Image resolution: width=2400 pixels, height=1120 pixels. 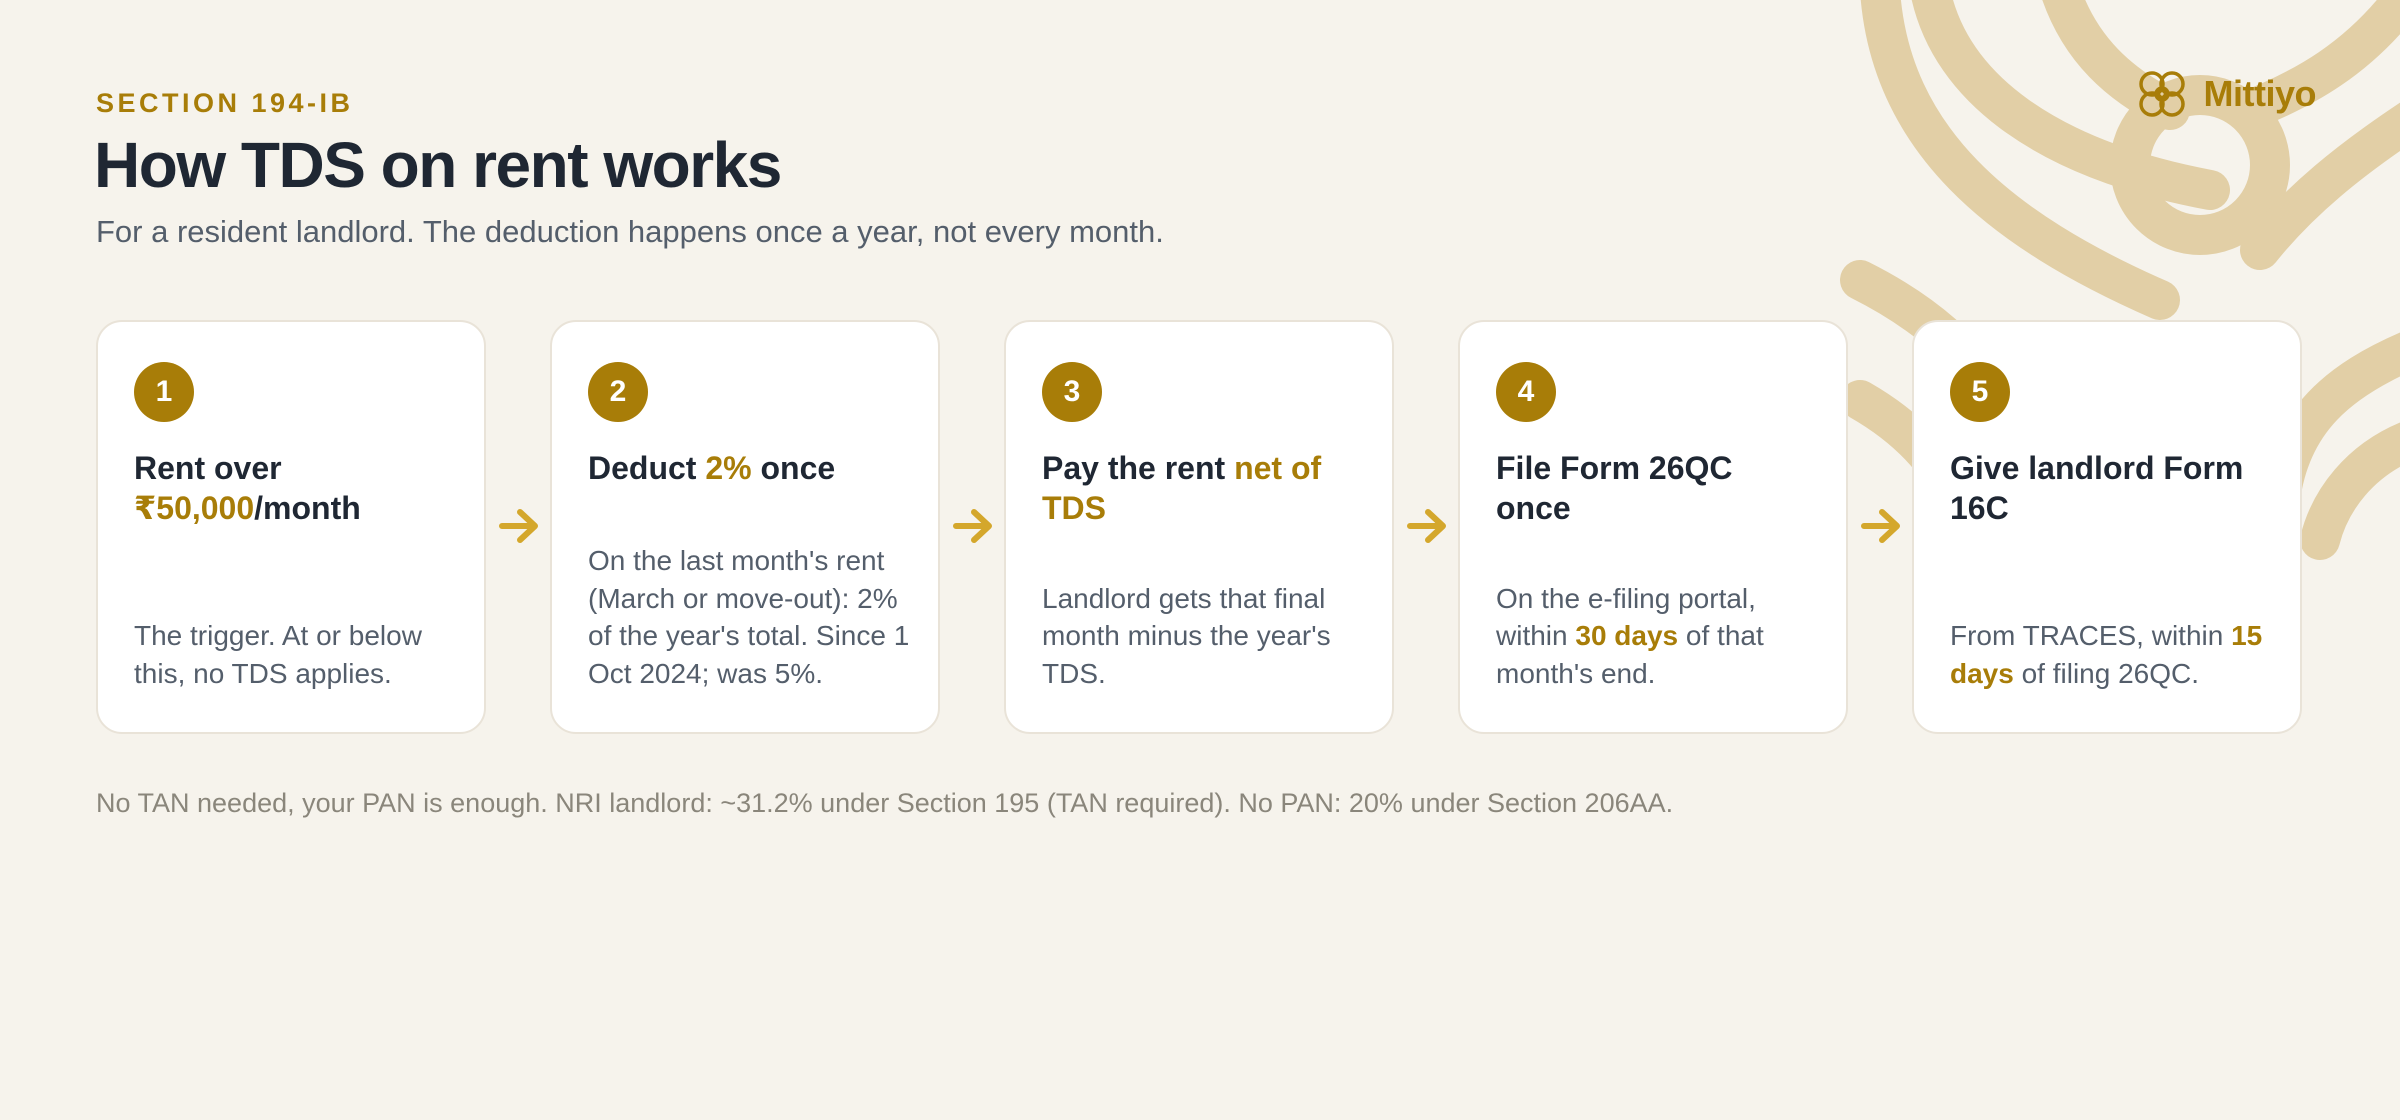 I want to click on step-title: Give landlord Form 16C, so click(x=2097, y=488).